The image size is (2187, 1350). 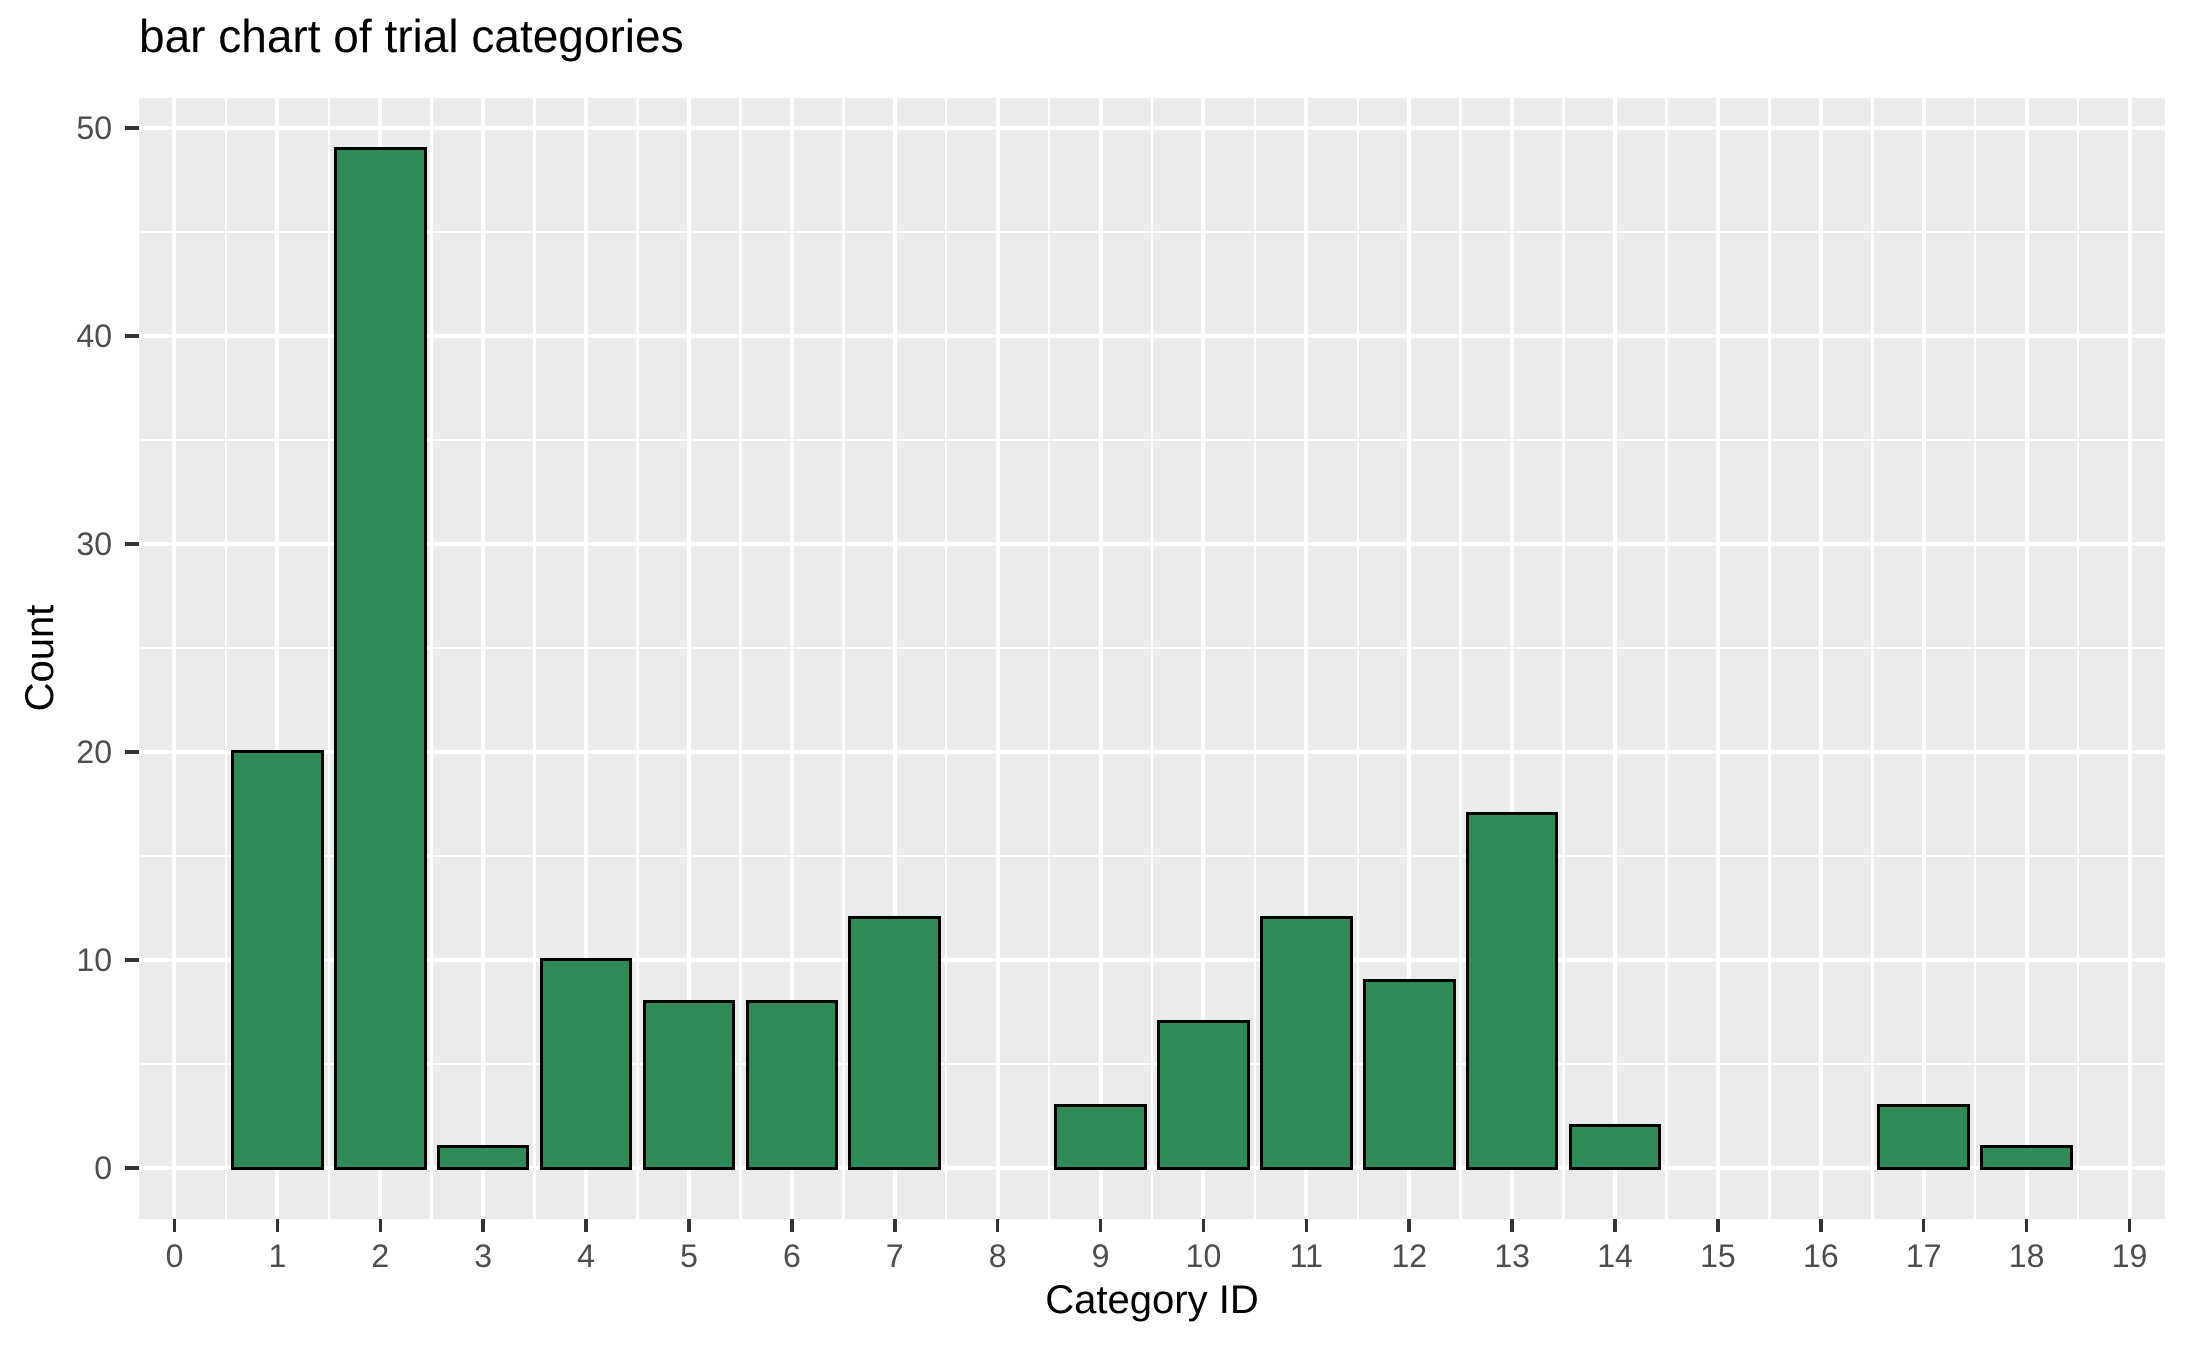 What do you see at coordinates (586, 1256) in the screenshot?
I see `x-tick-label: 4` at bounding box center [586, 1256].